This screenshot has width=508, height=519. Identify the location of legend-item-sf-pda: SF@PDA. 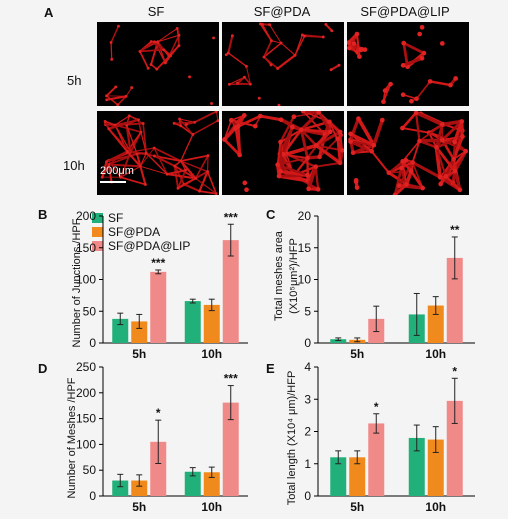
(141, 232).